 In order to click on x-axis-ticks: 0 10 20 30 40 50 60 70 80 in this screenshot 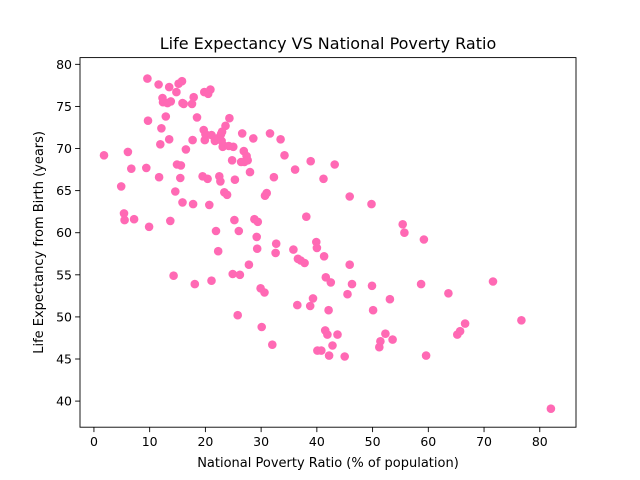, I will do `click(319, 438)`.